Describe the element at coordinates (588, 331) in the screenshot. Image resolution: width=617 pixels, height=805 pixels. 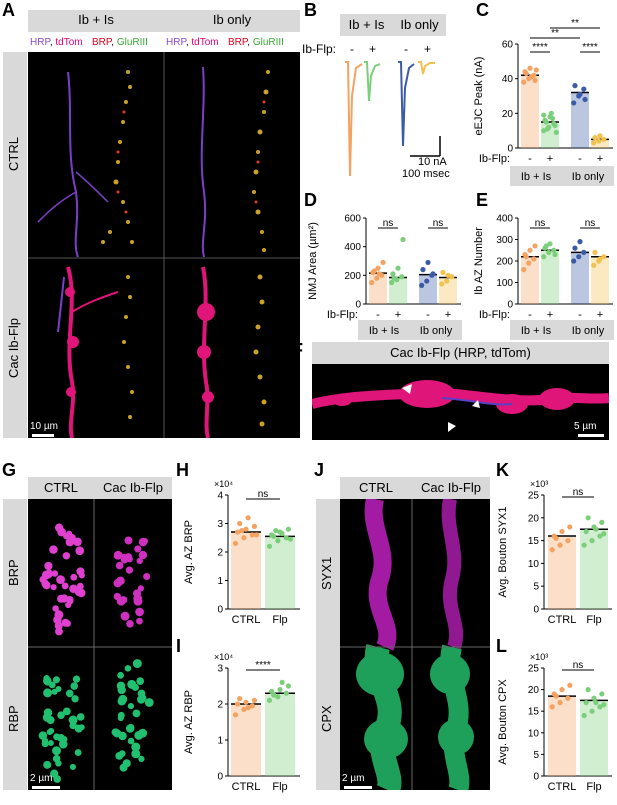
I see `group-label: Ib only` at that location.